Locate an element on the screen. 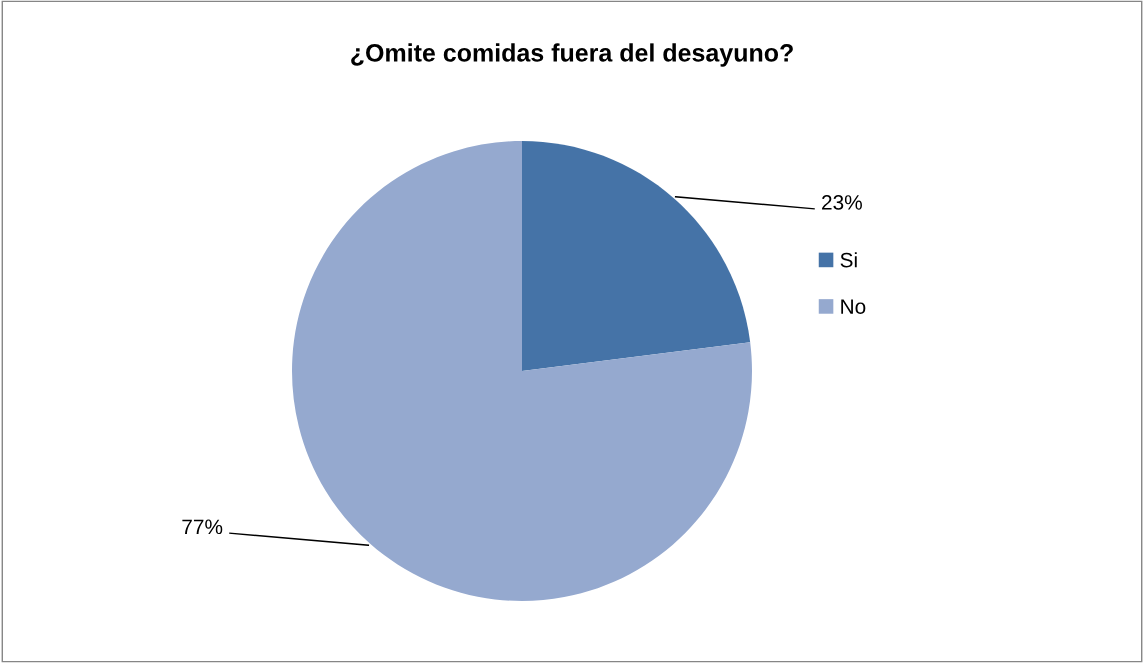 The image size is (1144, 663). legend-label: No is located at coordinates (853, 306).